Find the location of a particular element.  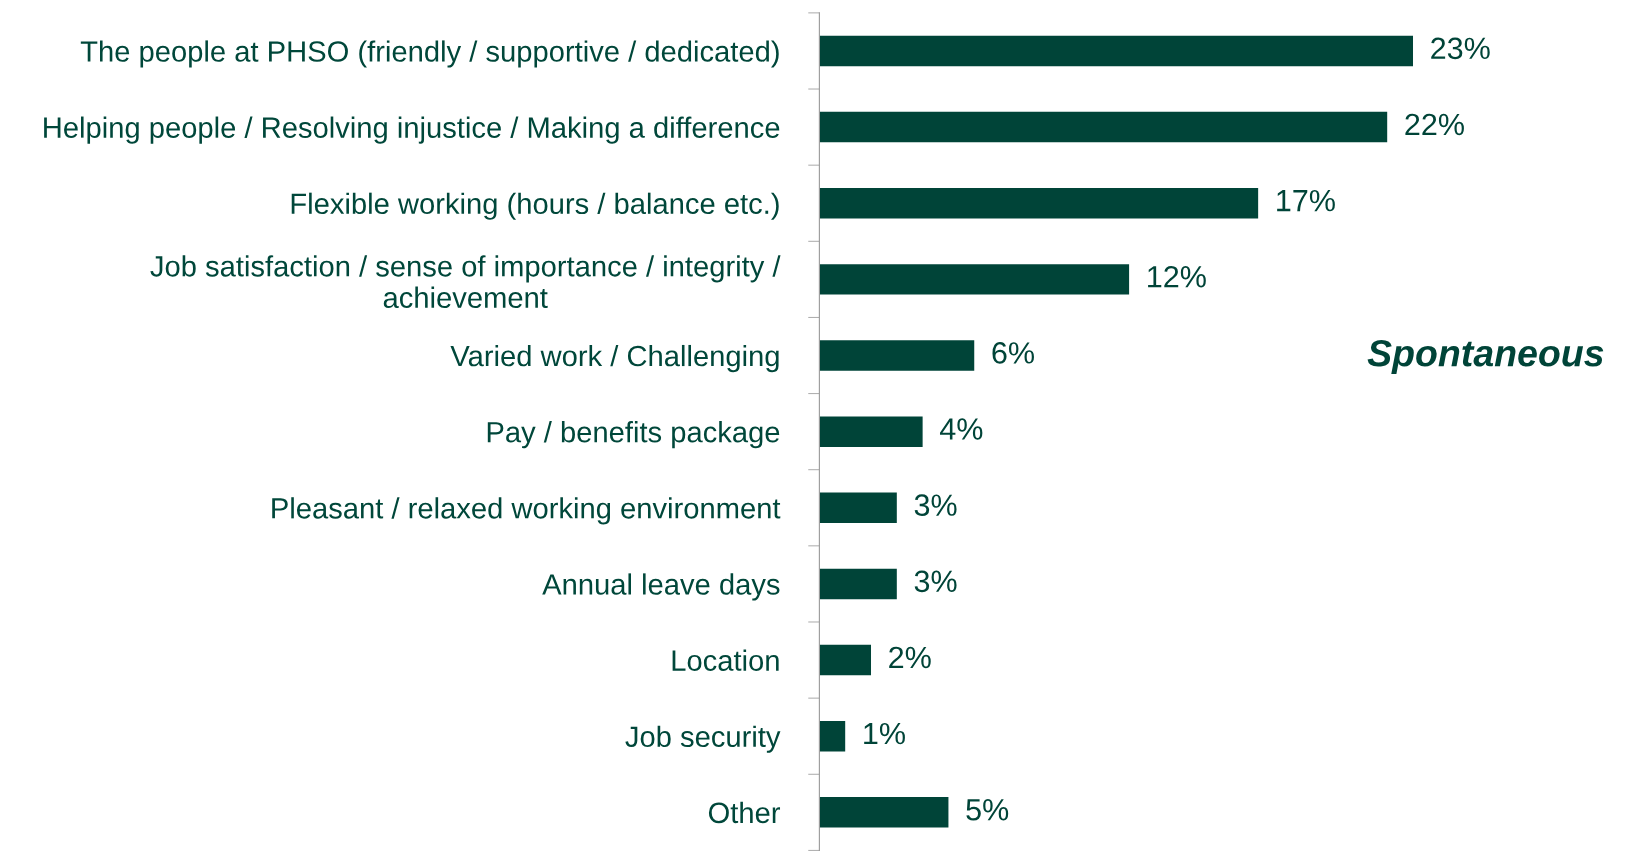

data-label: 17% is located at coordinates (1306, 200).